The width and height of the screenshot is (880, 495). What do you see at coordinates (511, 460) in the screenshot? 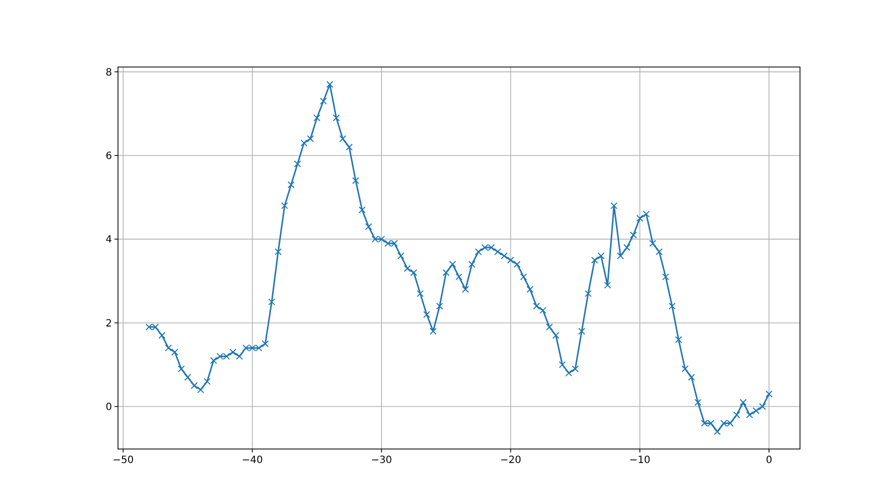
I see `x-tick-label: −20` at bounding box center [511, 460].